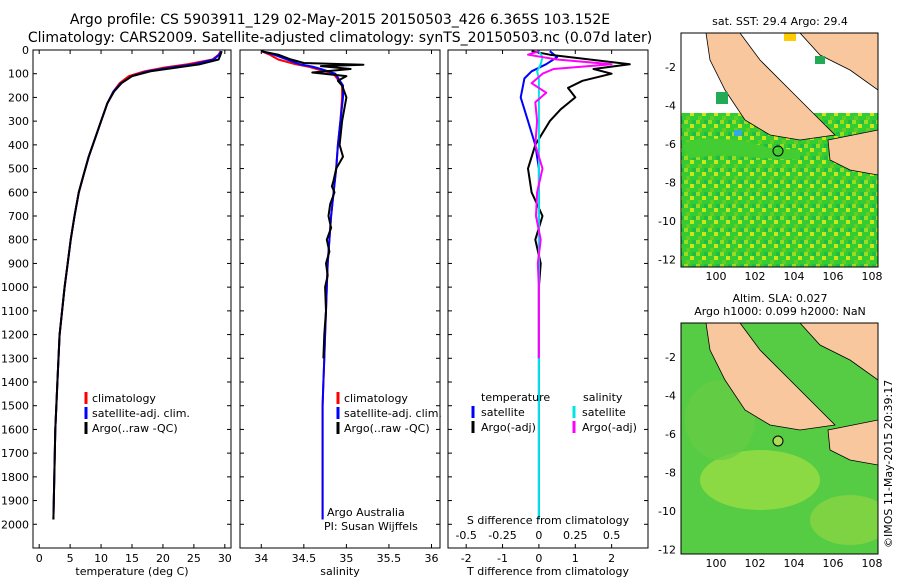 The image size is (900, 580). Describe the element at coordinates (611, 558) in the screenshot. I see `x-tick-label: 2` at that location.